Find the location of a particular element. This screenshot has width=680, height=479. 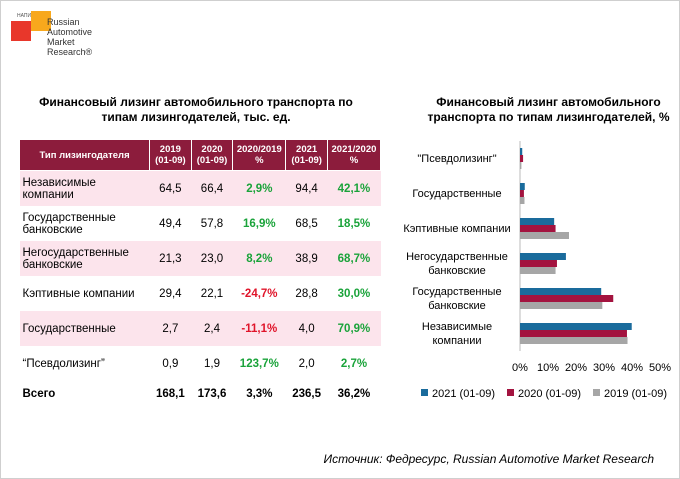

logo-text: Russian Automotive Market Research® is located at coordinates (69, 37).